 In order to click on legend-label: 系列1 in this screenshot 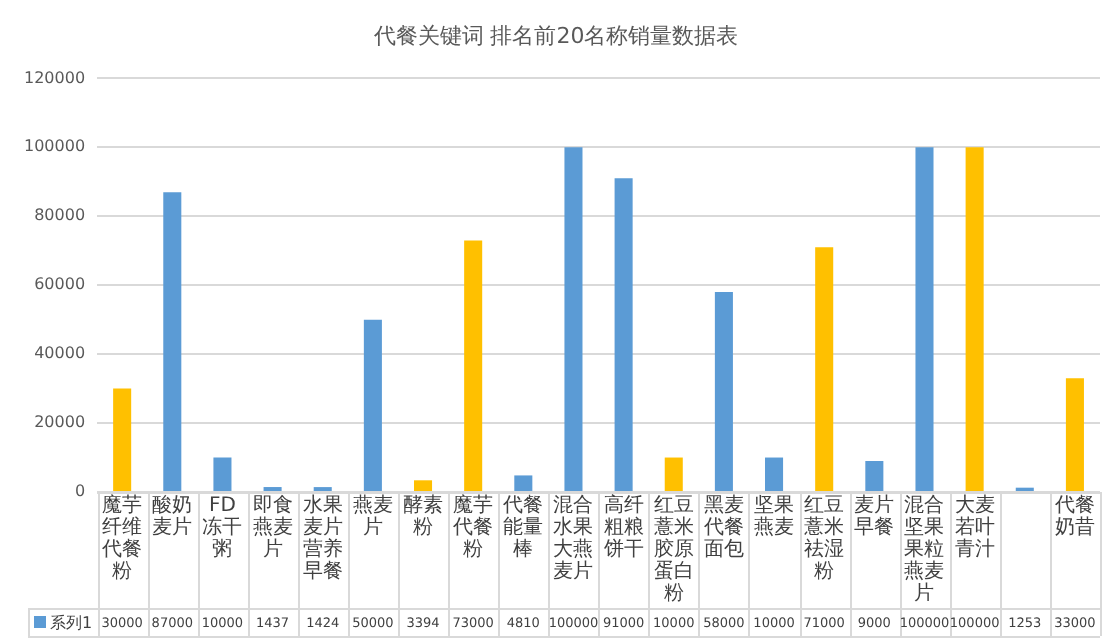, I will do `click(71, 623)`.